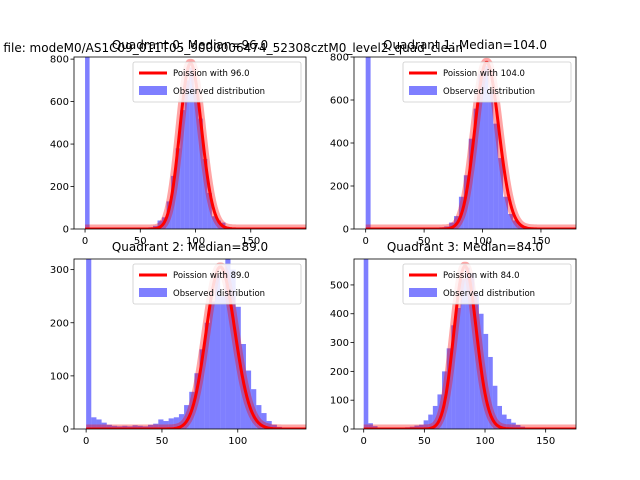  What do you see at coordinates (211, 276) in the screenshot?
I see `legend-label-fit: Poission with 89.0` at bounding box center [211, 276].